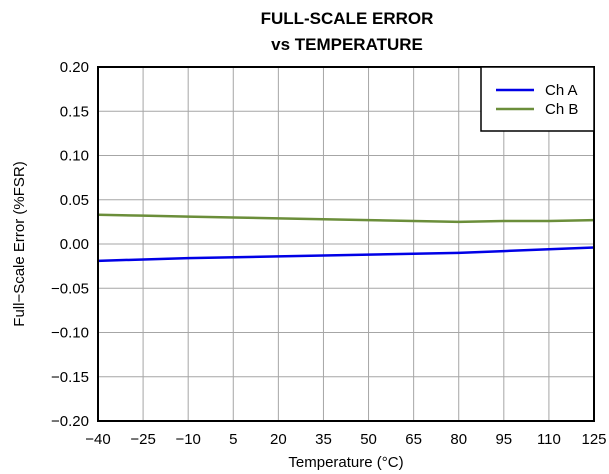 The height and width of the screenshot is (474, 609). I want to click on series-line-ch-b, so click(346, 218).